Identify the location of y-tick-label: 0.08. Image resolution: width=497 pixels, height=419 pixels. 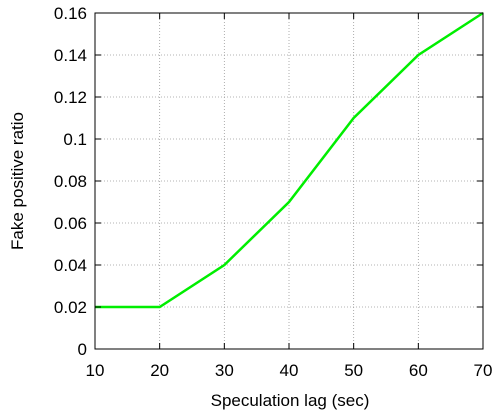
(70, 181).